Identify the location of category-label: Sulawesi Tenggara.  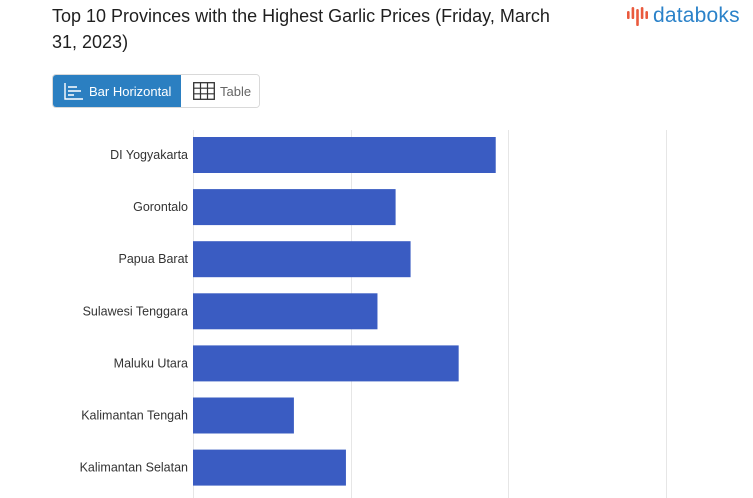
(135, 311).